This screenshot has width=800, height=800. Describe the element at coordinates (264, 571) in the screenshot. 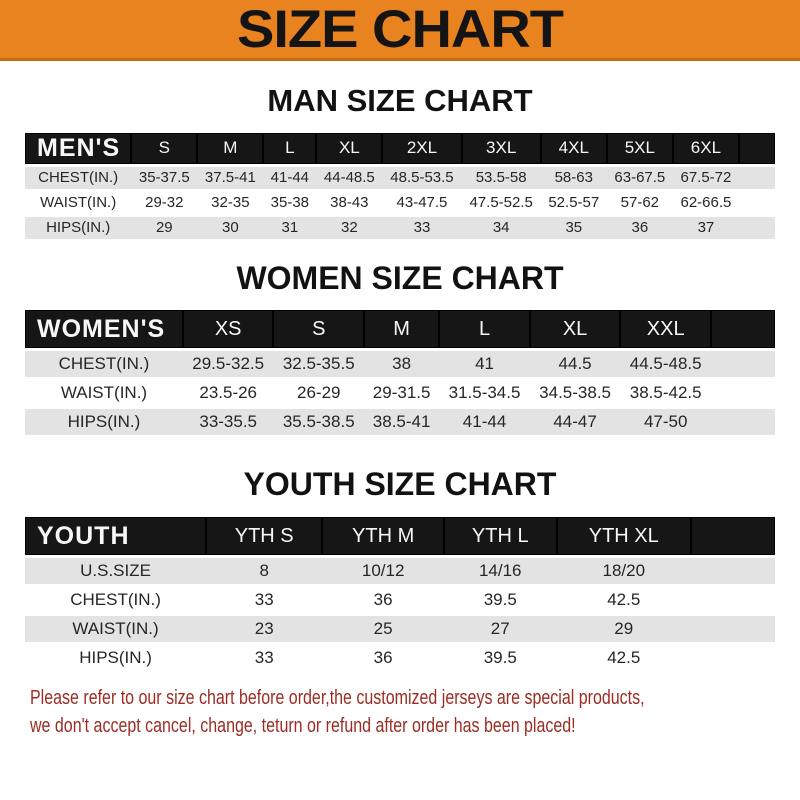

I see `size-value-cell: 8` at that location.